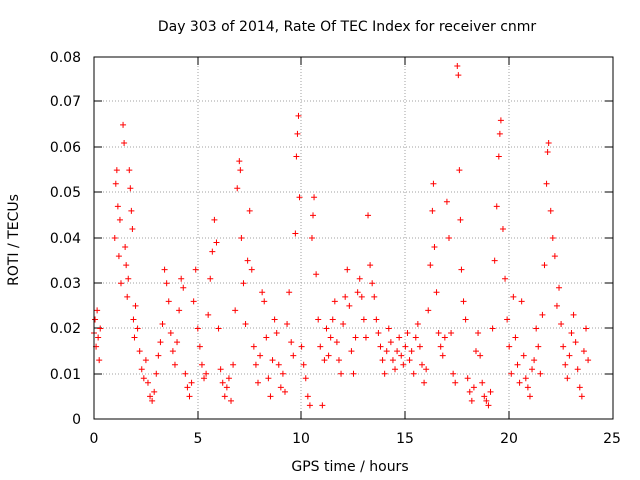  What do you see at coordinates (65, 193) in the screenshot?
I see `y-tick-label-5: 0.05` at bounding box center [65, 193].